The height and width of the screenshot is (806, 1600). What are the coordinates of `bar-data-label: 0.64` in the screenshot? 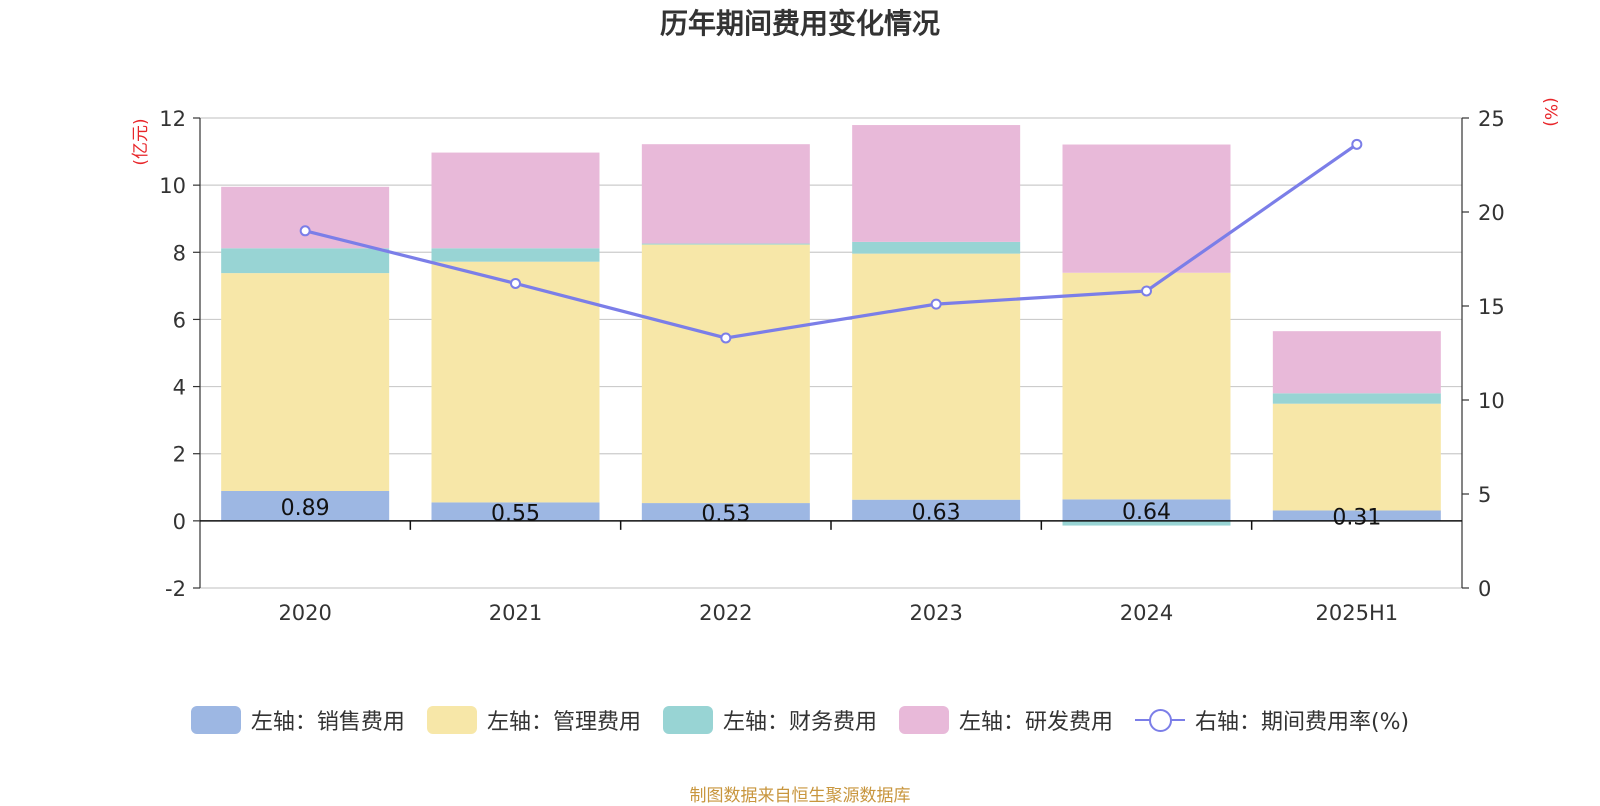 It's located at (1146, 512).